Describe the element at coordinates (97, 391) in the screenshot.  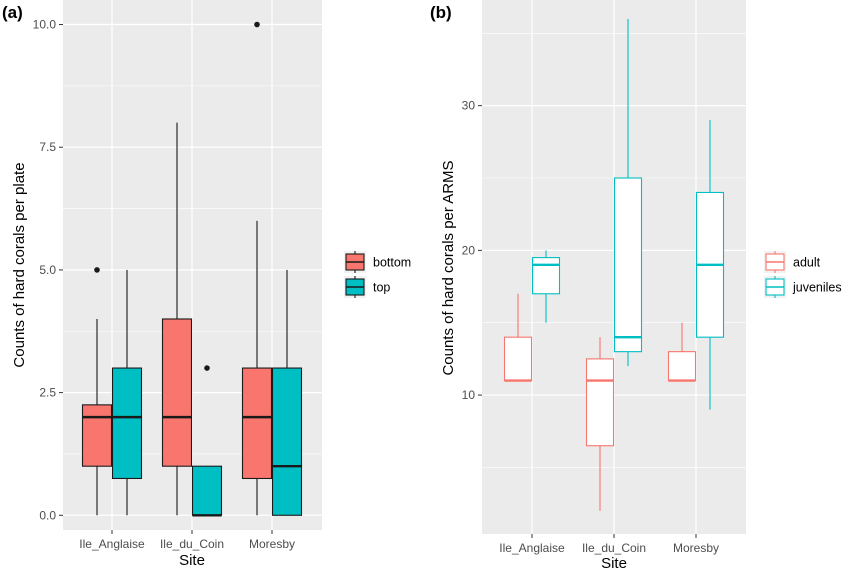
I see `box-bottom-Ile_Anglaise` at that location.